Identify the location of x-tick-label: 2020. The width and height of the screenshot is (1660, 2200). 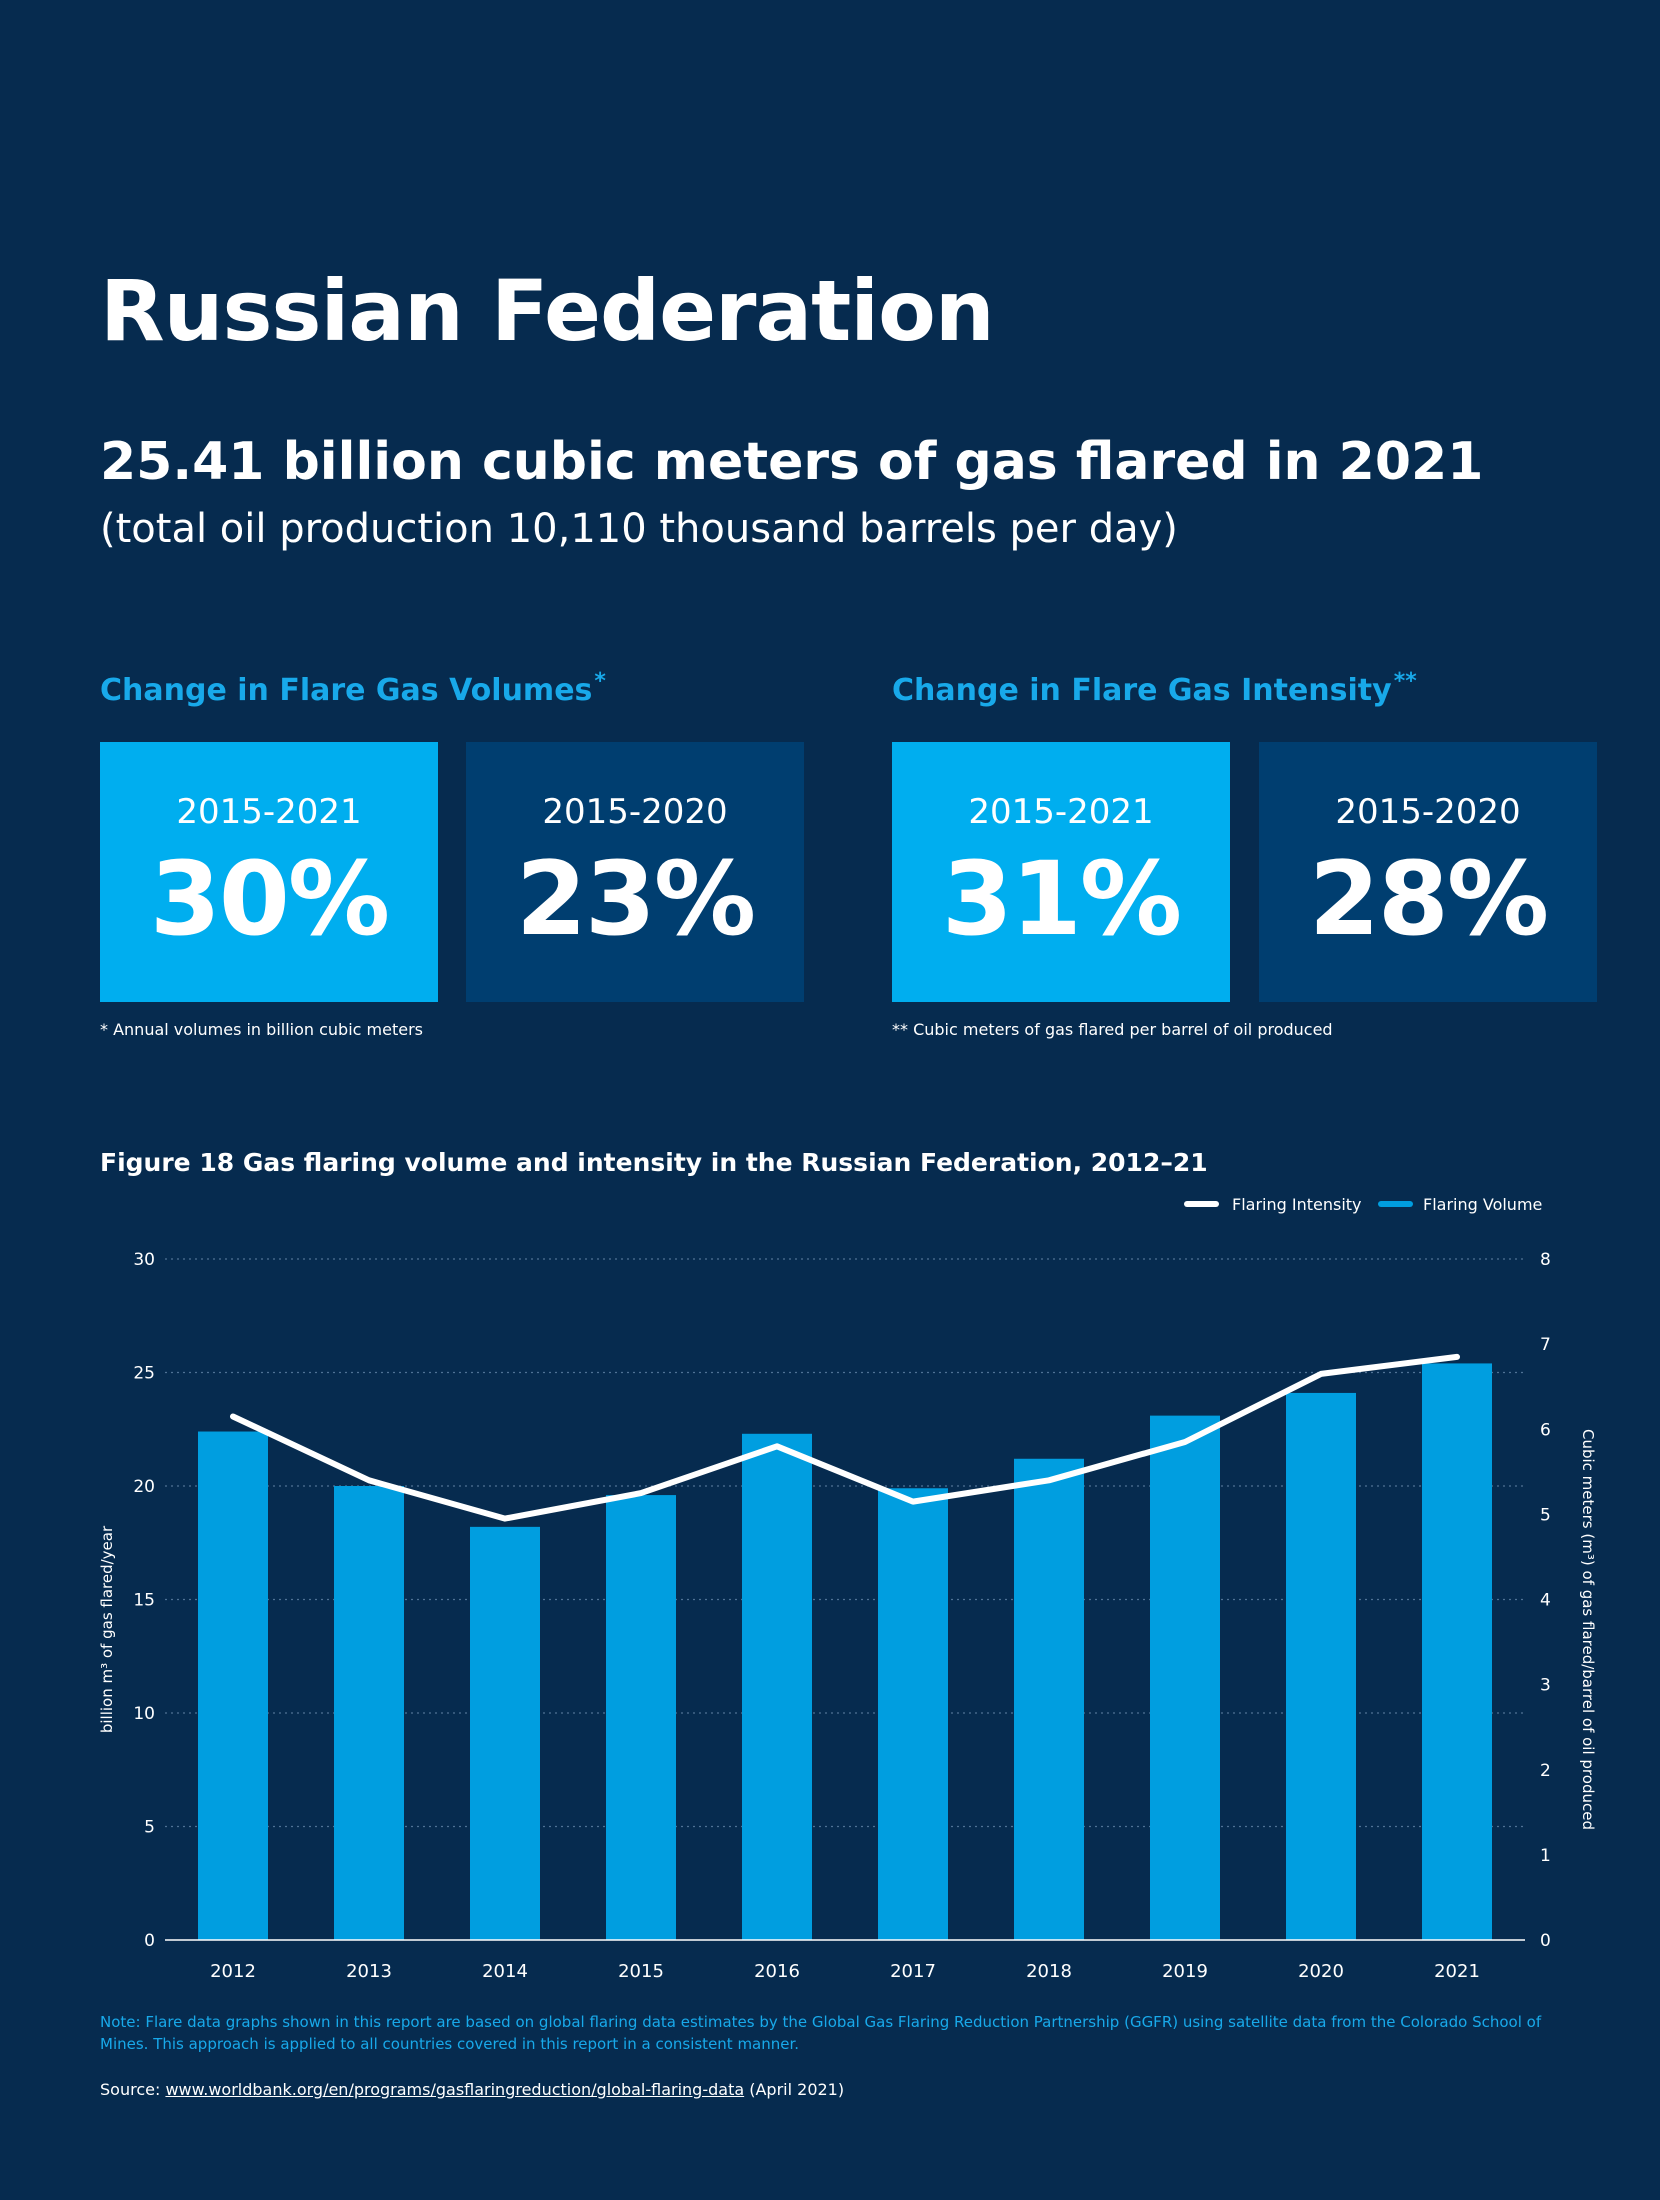
(1321, 1971).